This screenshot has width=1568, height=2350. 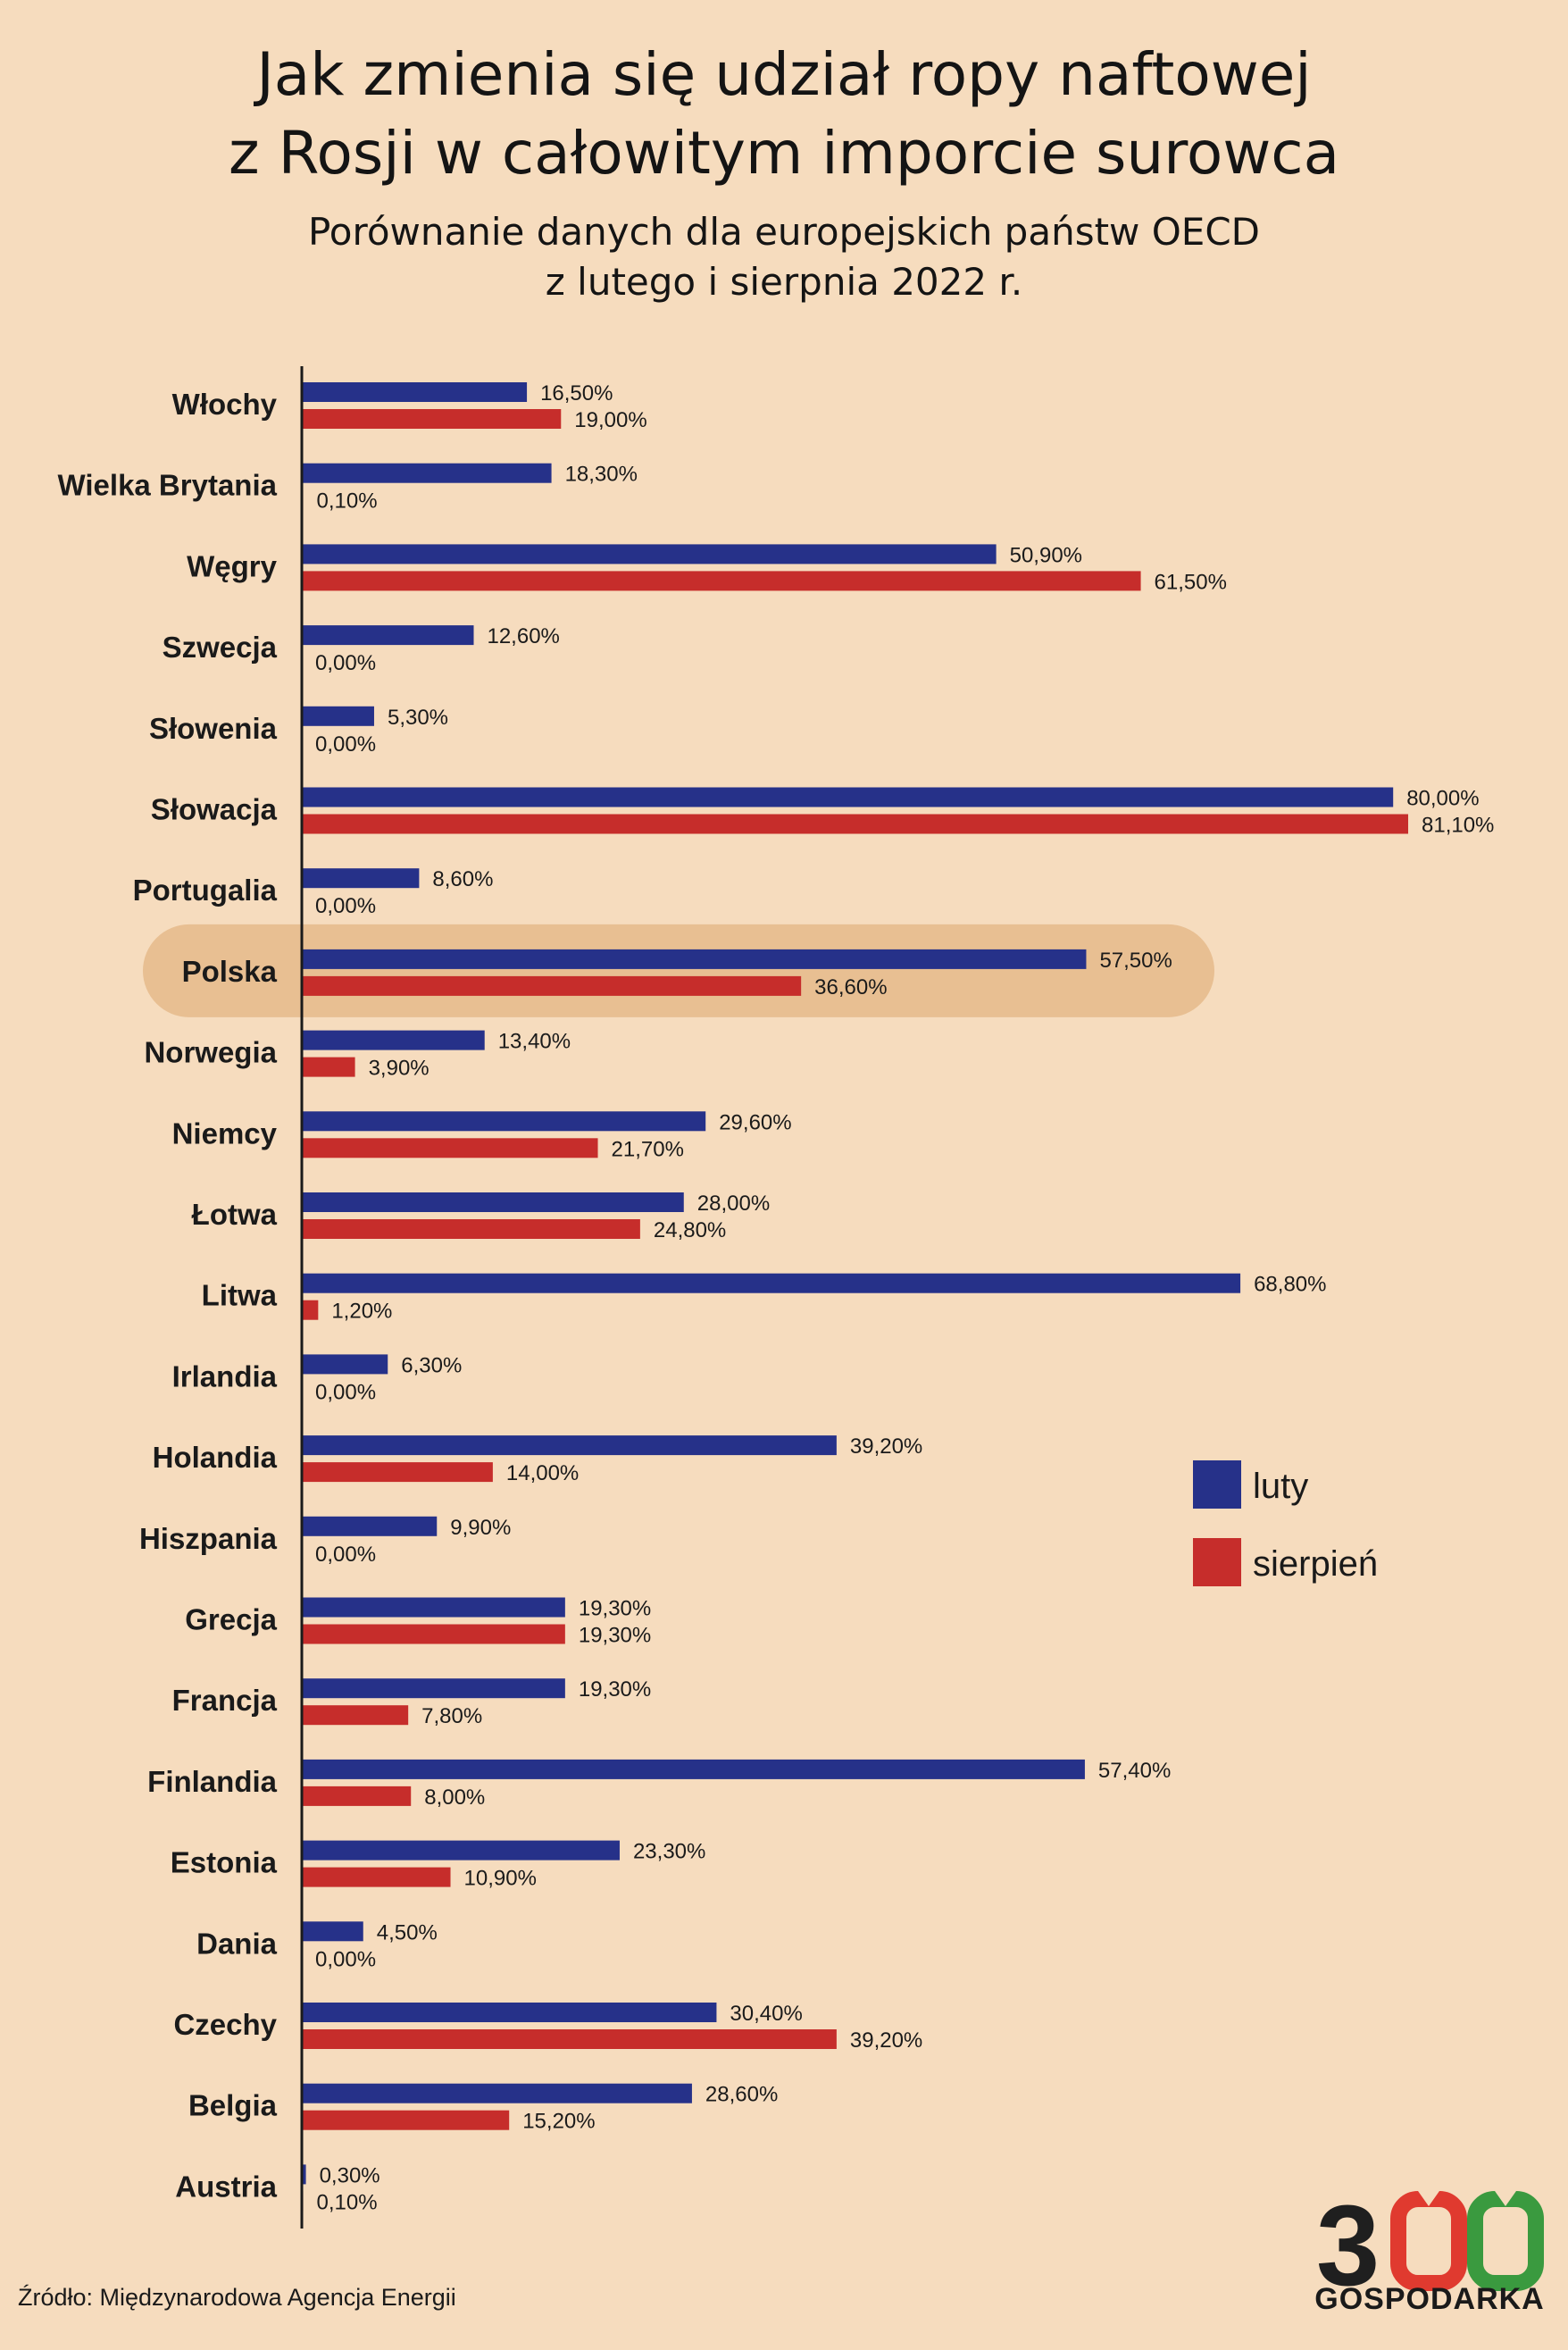 I want to click on data-label-luty-norwegia: 13,40%, so click(x=534, y=1042).